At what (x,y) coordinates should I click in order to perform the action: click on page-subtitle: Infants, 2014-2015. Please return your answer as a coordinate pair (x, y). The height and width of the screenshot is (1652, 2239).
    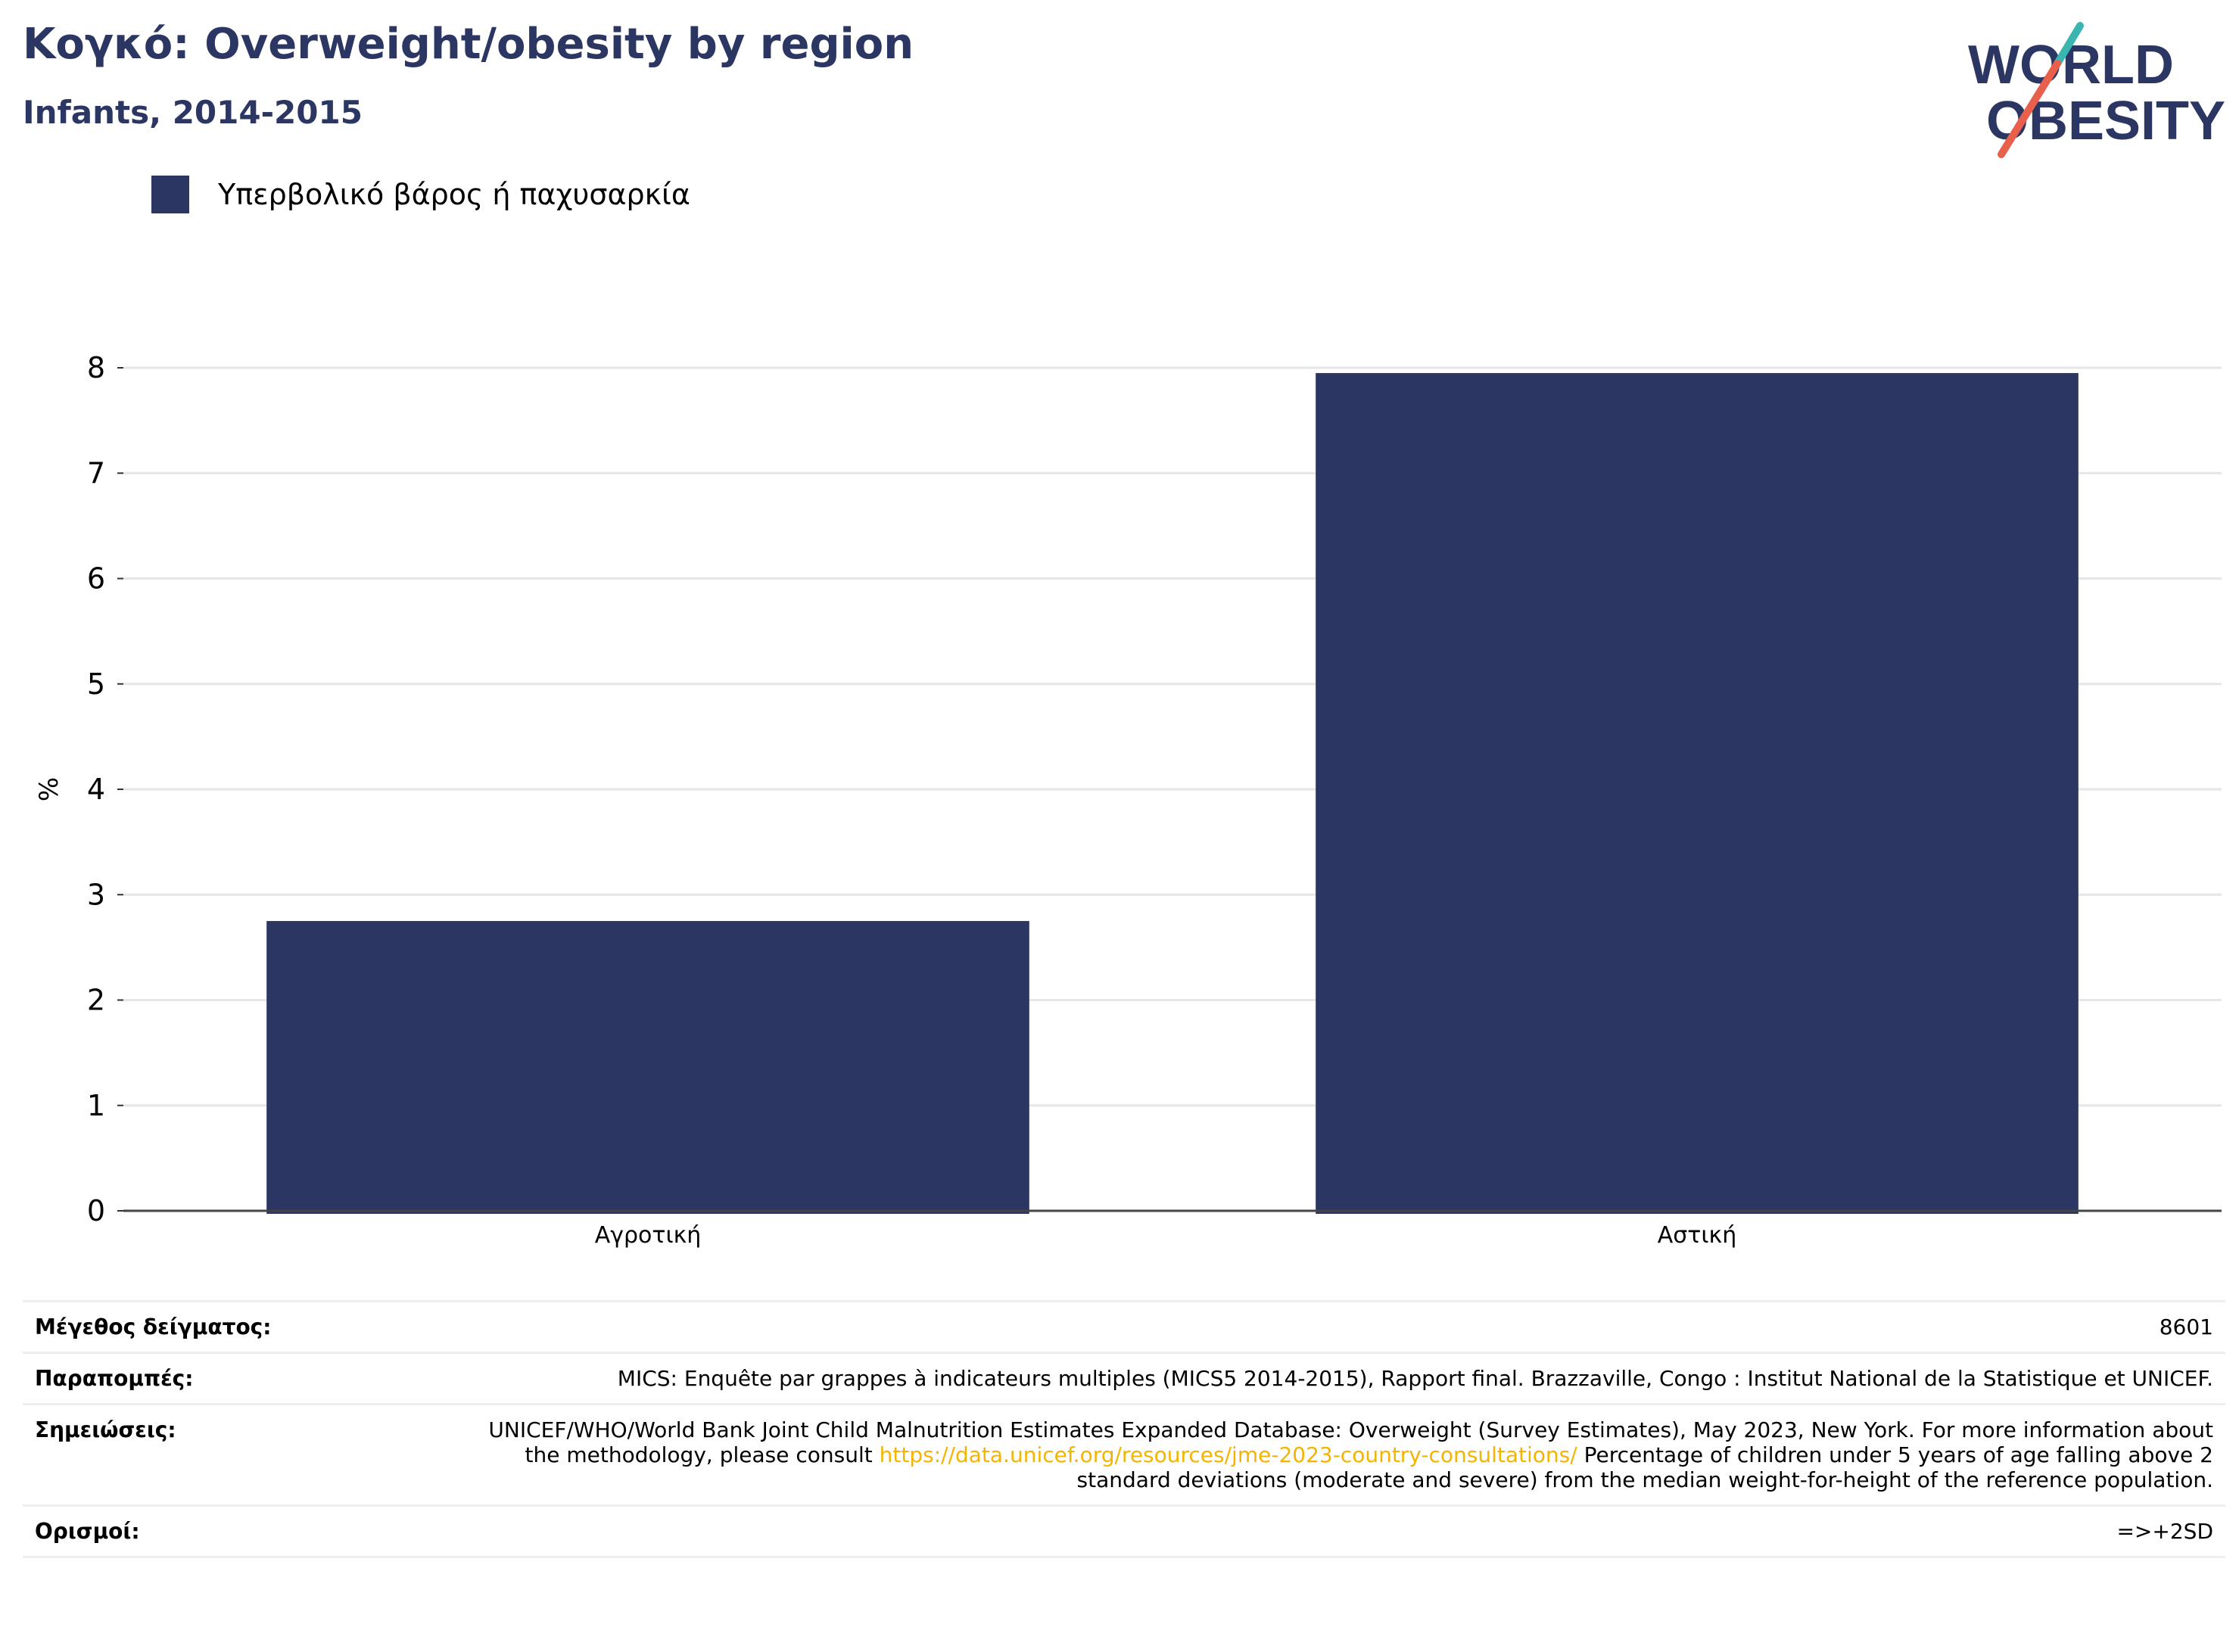
    Looking at the image, I should click on (193, 112).